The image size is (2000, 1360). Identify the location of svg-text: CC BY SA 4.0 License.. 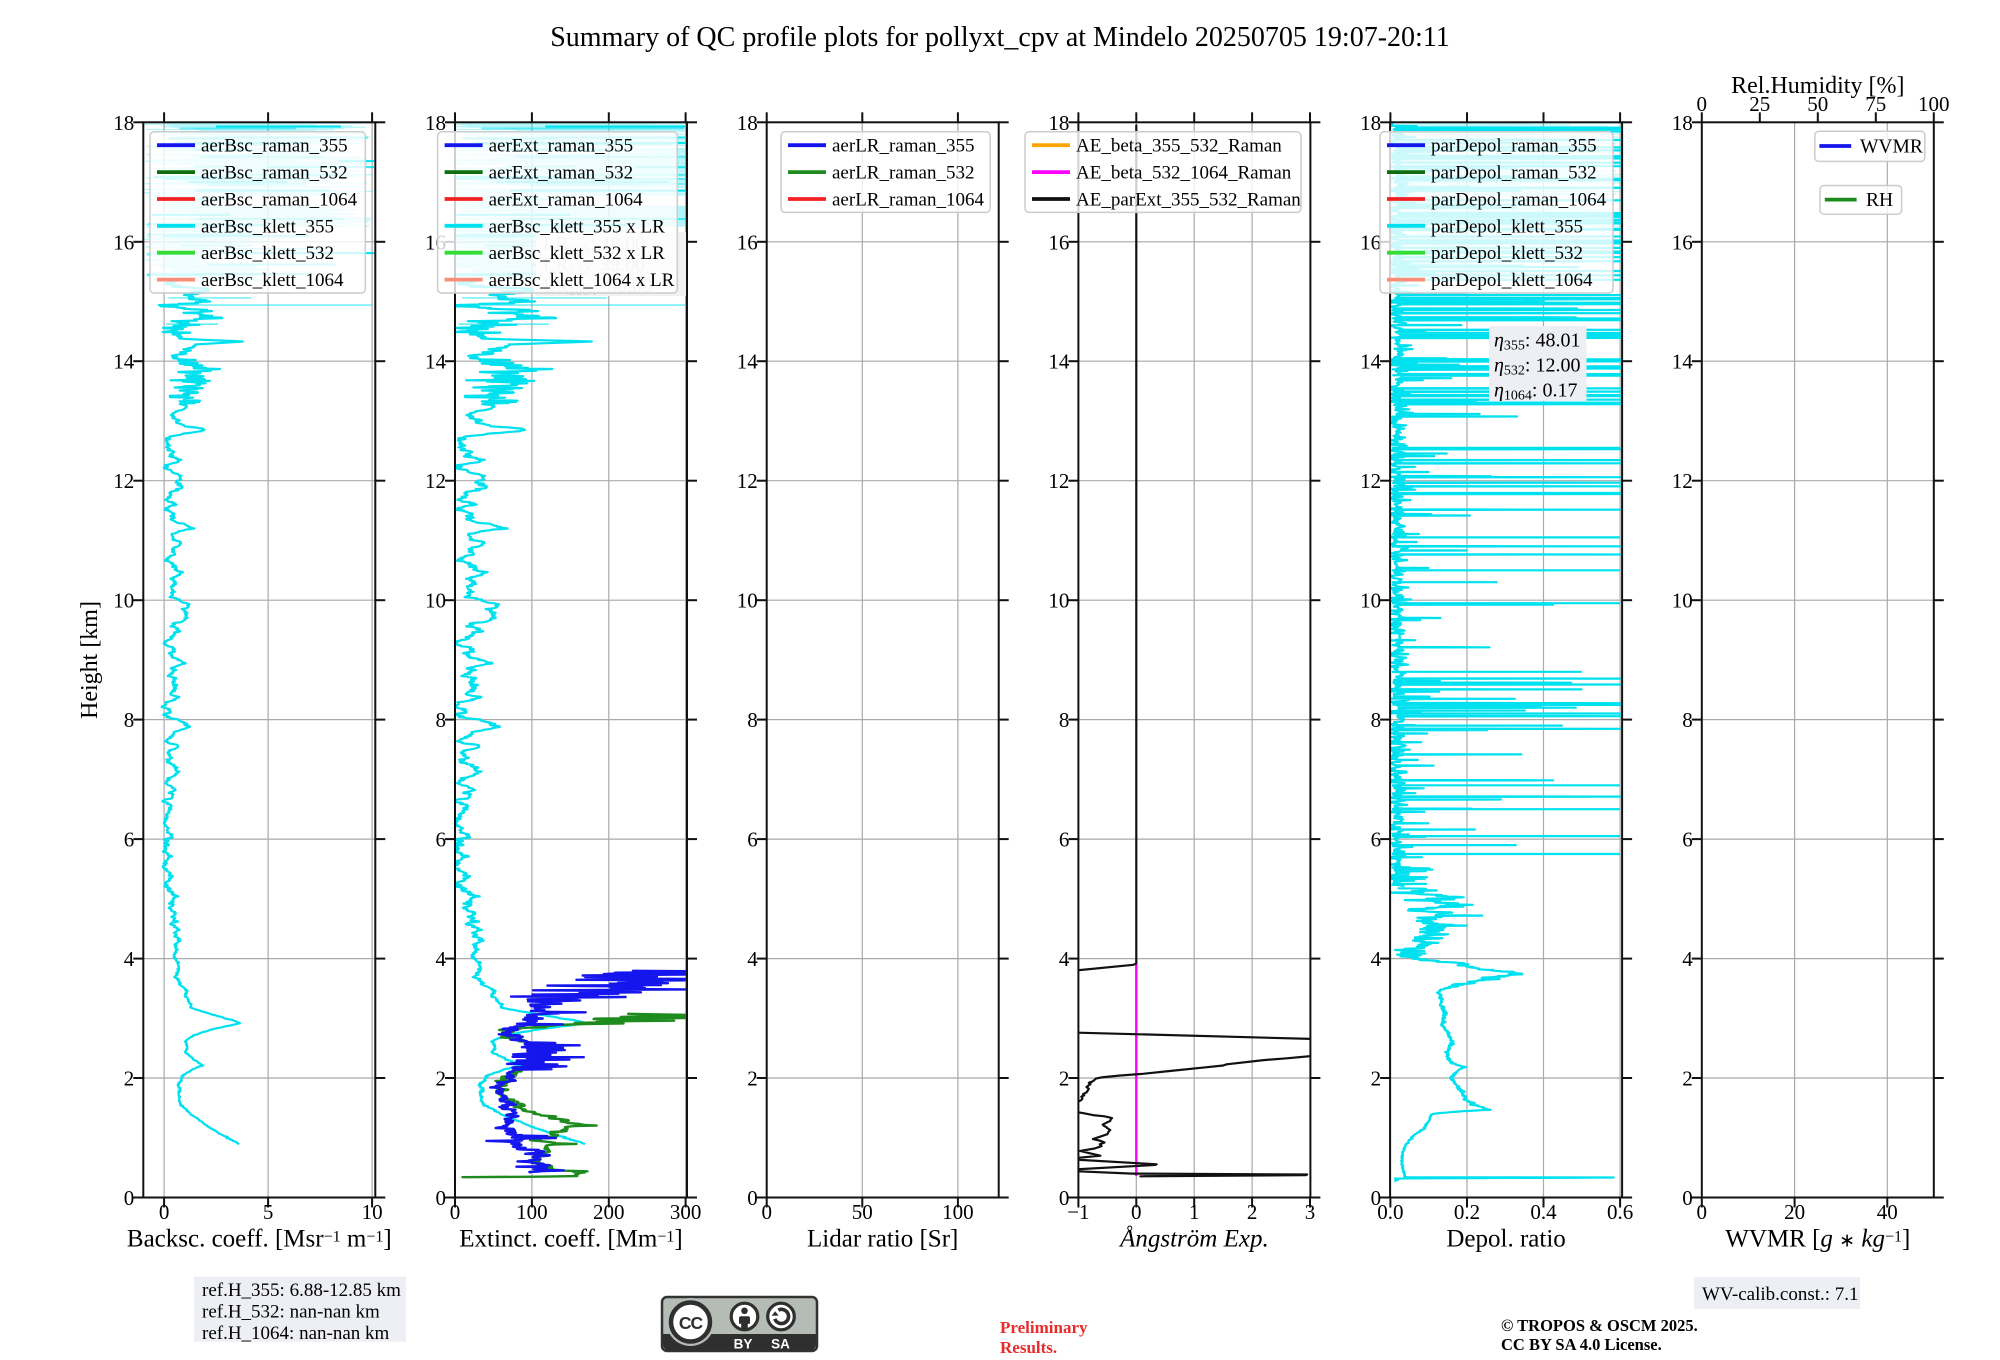
(1581, 1344).